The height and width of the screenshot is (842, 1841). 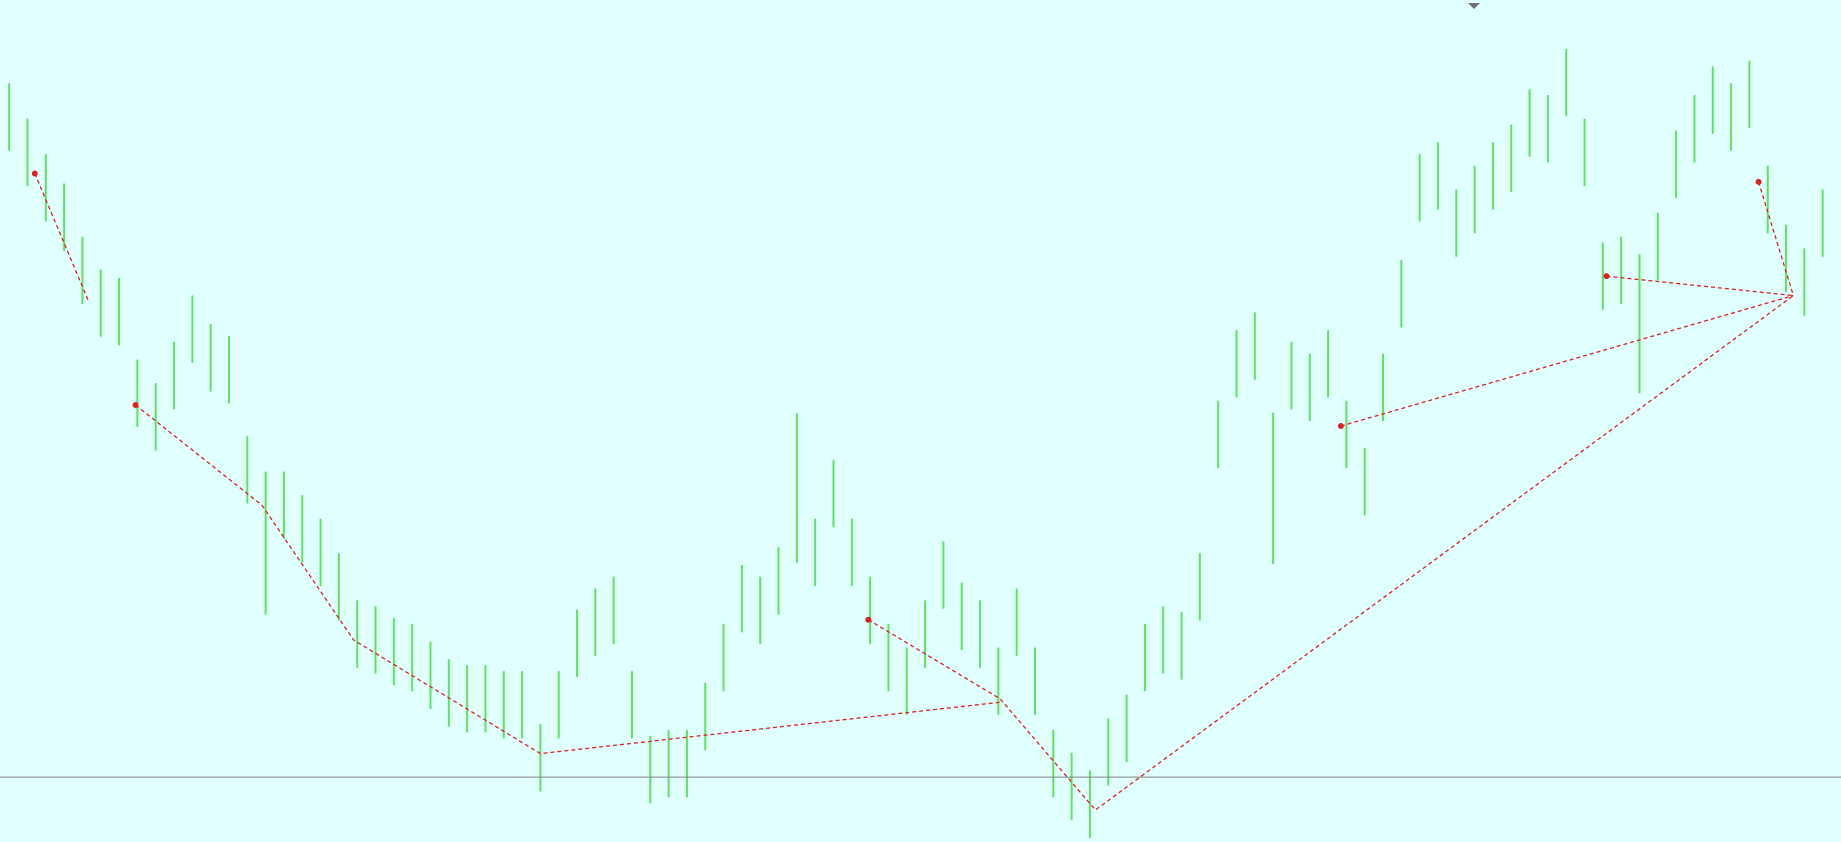 I want to click on shift-marker, so click(x=1474, y=6).